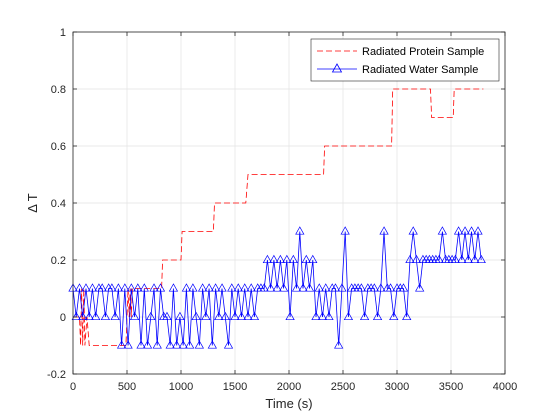  Describe the element at coordinates (235, 387) in the screenshot. I see `x-tick-label: 1500` at that location.